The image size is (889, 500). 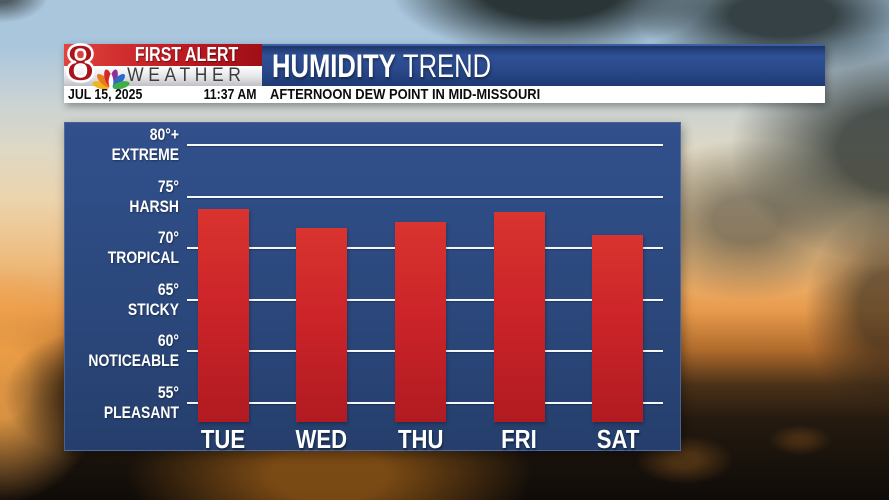 What do you see at coordinates (145, 154) in the screenshot?
I see `y-band-name: EXTREME` at bounding box center [145, 154].